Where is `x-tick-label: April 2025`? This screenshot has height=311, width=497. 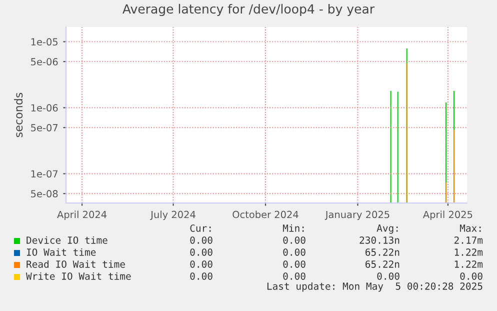 x-tick-label: April 2025 is located at coordinates (447, 215).